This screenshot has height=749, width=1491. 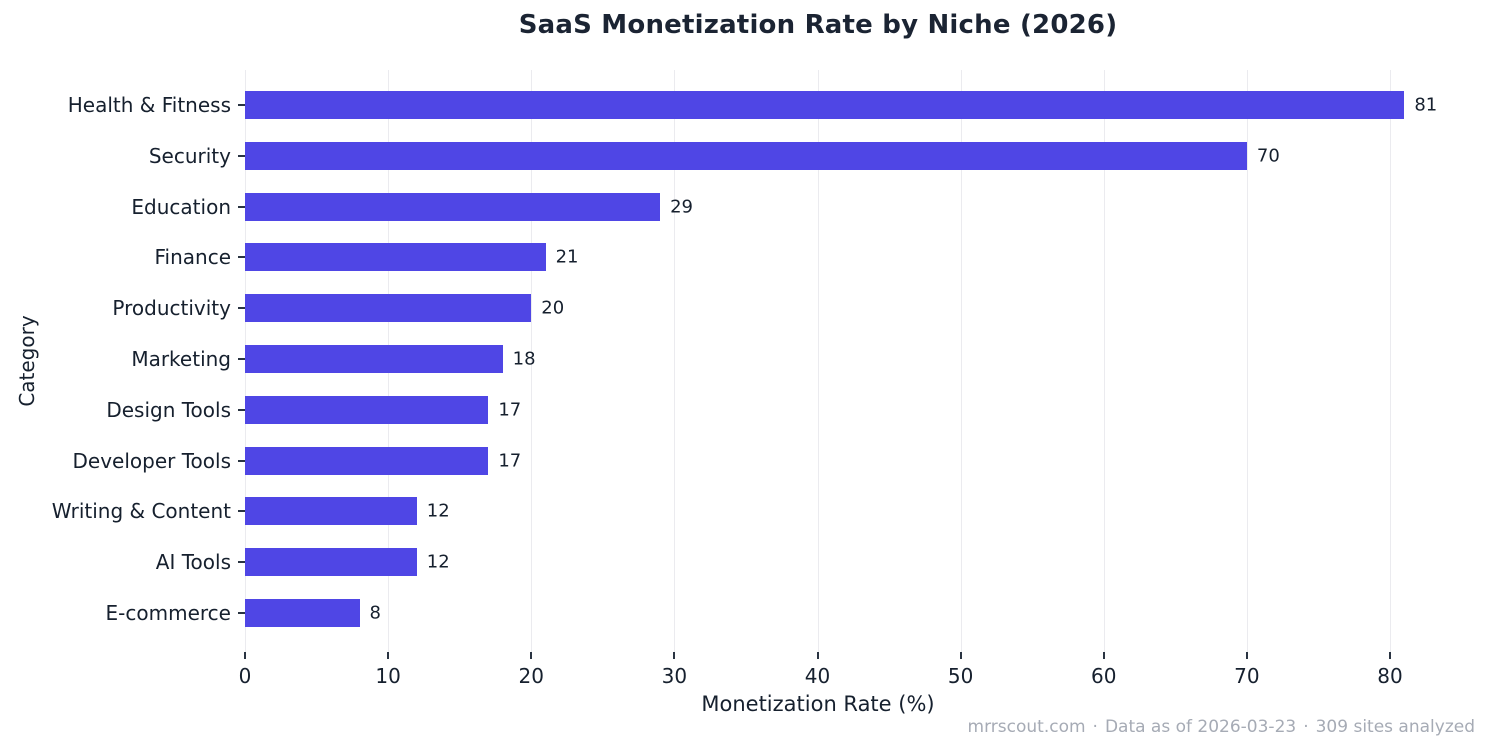 What do you see at coordinates (193, 562) in the screenshot?
I see `category-label: AI Tools` at bounding box center [193, 562].